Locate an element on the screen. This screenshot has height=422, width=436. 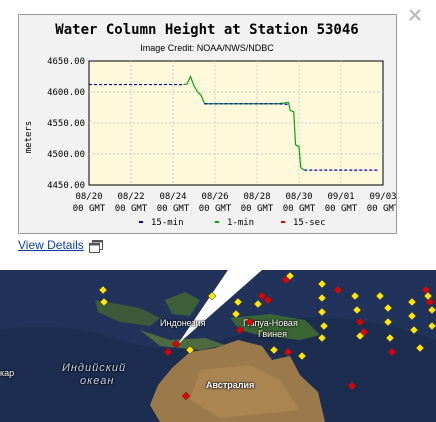
x-tick-label: 08/22 is located at coordinates (130, 197).